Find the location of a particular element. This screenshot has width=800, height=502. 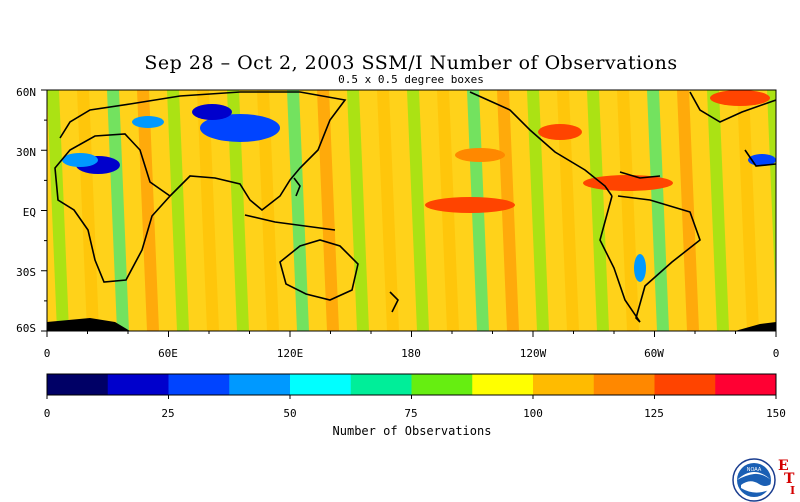

africa-coast is located at coordinates (113, 208).